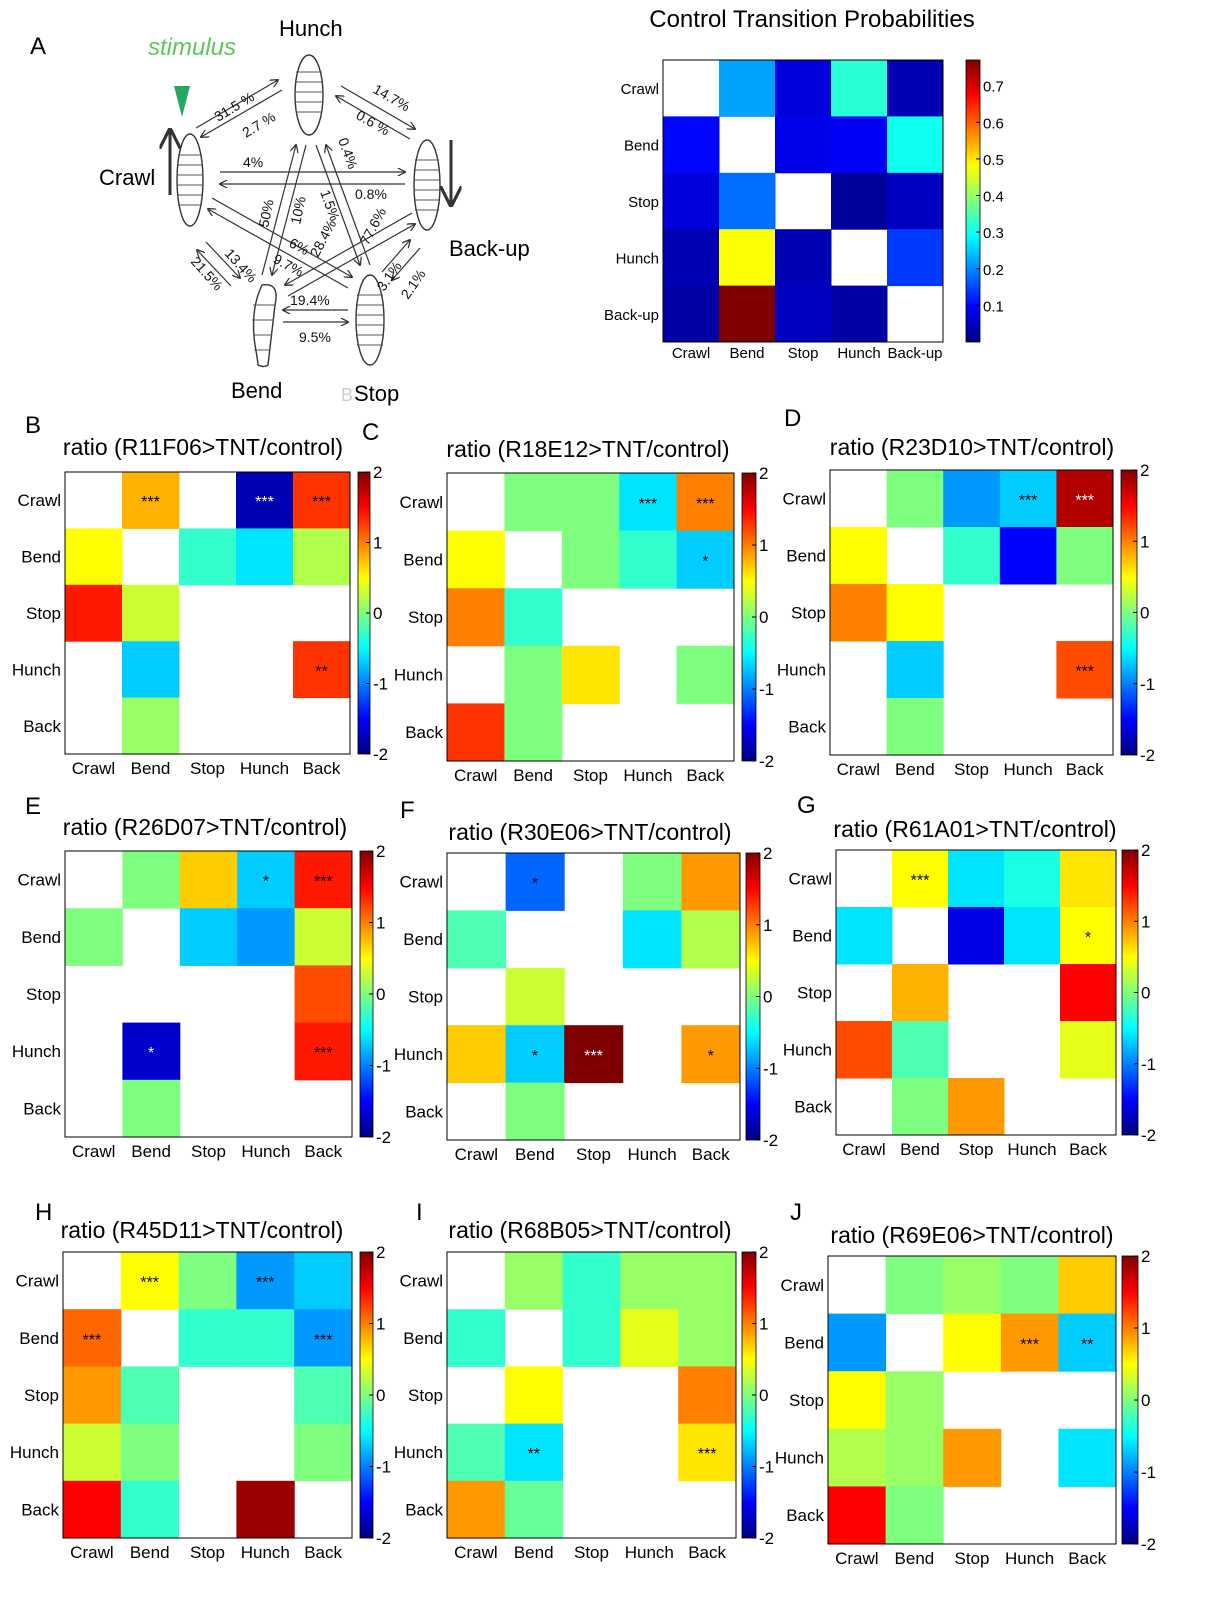 This screenshot has width=1212, height=1619. What do you see at coordinates (265, 213) in the screenshot?
I see `transition-label: 50%` at bounding box center [265, 213].